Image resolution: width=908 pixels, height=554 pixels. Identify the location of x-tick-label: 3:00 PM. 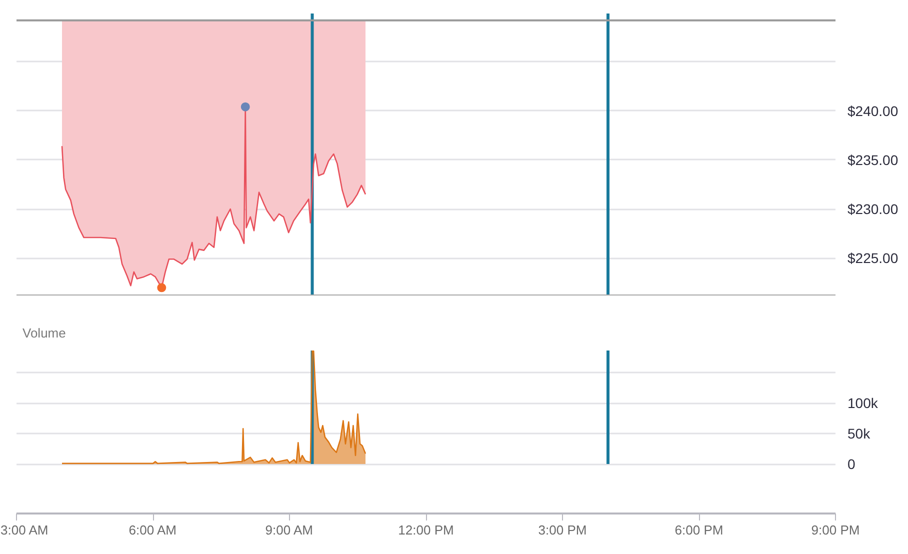
(562, 530).